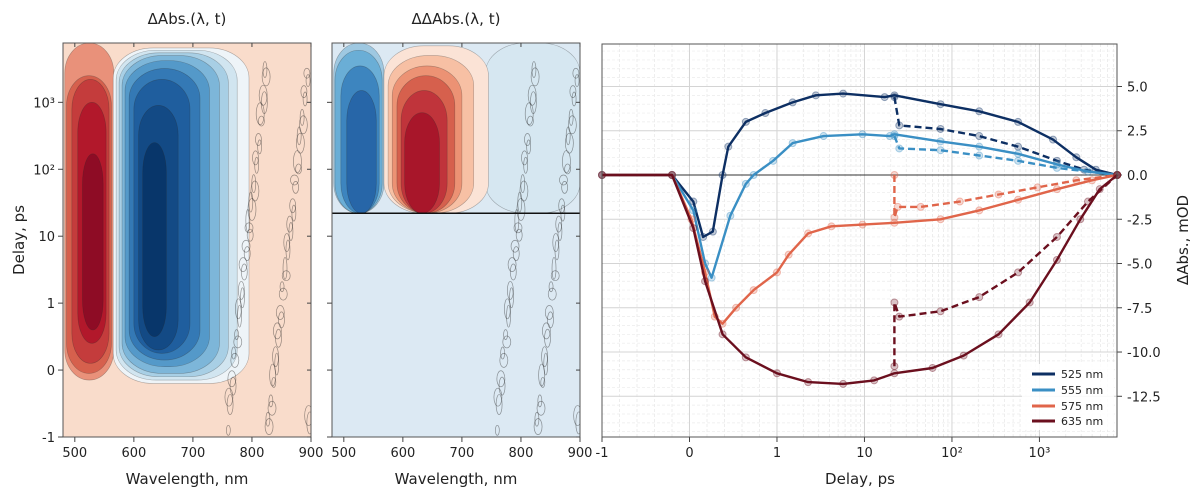 The width and height of the screenshot is (1200, 502). What do you see at coordinates (860, 206) in the screenshot?
I see `series-line-555-nm-solid` at bounding box center [860, 206].